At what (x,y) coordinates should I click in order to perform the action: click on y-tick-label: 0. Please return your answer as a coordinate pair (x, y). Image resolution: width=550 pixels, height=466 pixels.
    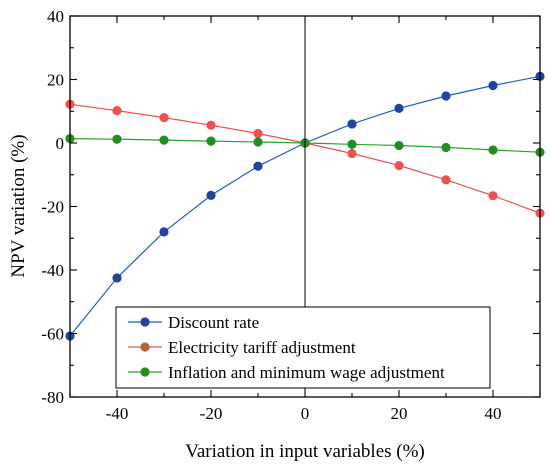
    Looking at the image, I should click on (60, 143).